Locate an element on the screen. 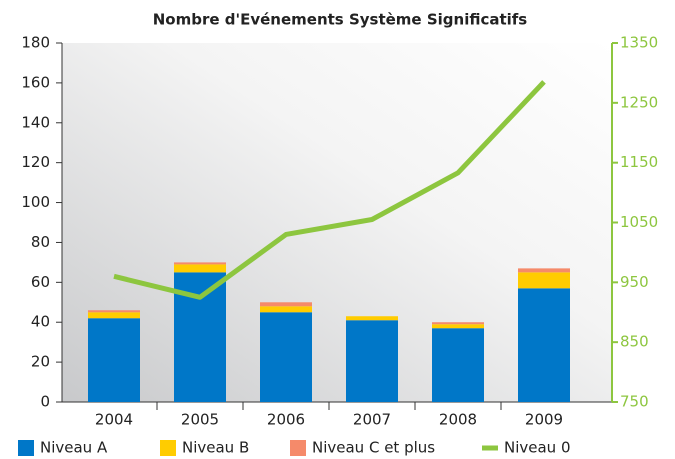  y-tick-label: 20 is located at coordinates (40, 362).